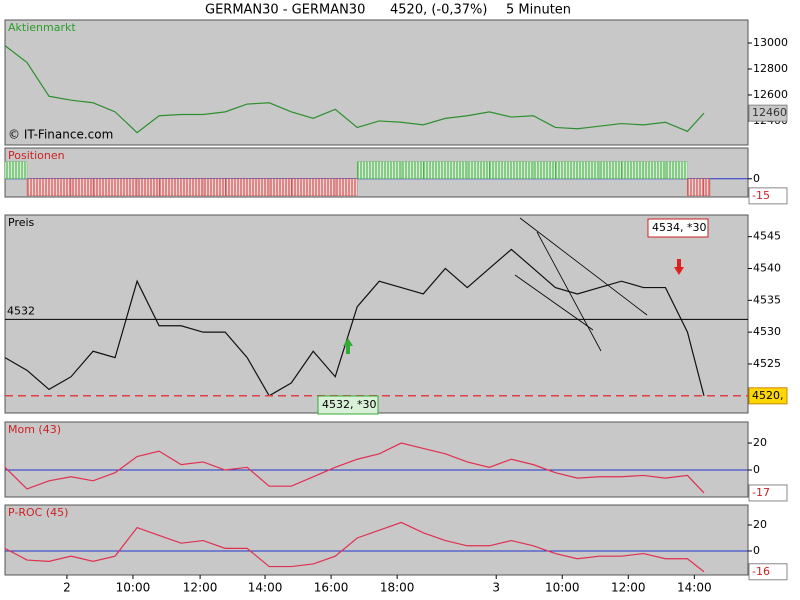  What do you see at coordinates (285, 10) in the screenshot?
I see `header-symbol: GERMAN30 - GERMAN30` at bounding box center [285, 10].